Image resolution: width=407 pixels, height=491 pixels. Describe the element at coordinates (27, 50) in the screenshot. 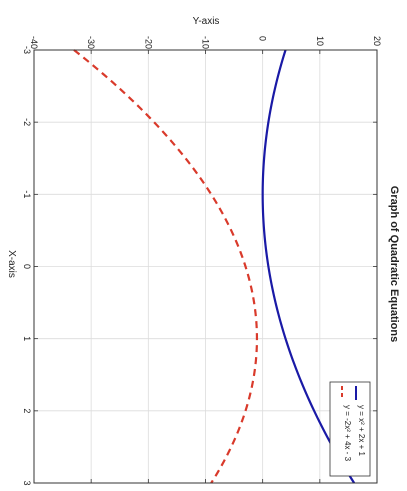

I see `x-tick-label: -3` at that location.